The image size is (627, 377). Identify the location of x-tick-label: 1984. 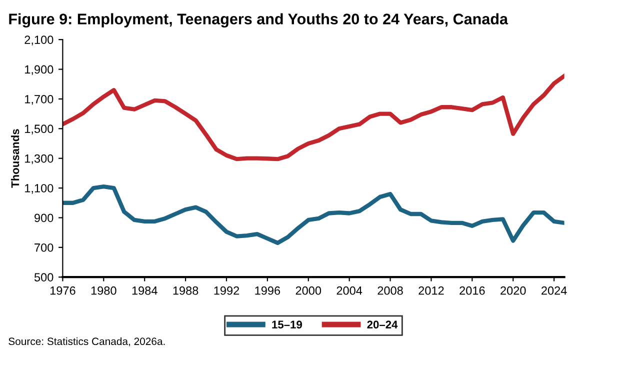
(145, 290).